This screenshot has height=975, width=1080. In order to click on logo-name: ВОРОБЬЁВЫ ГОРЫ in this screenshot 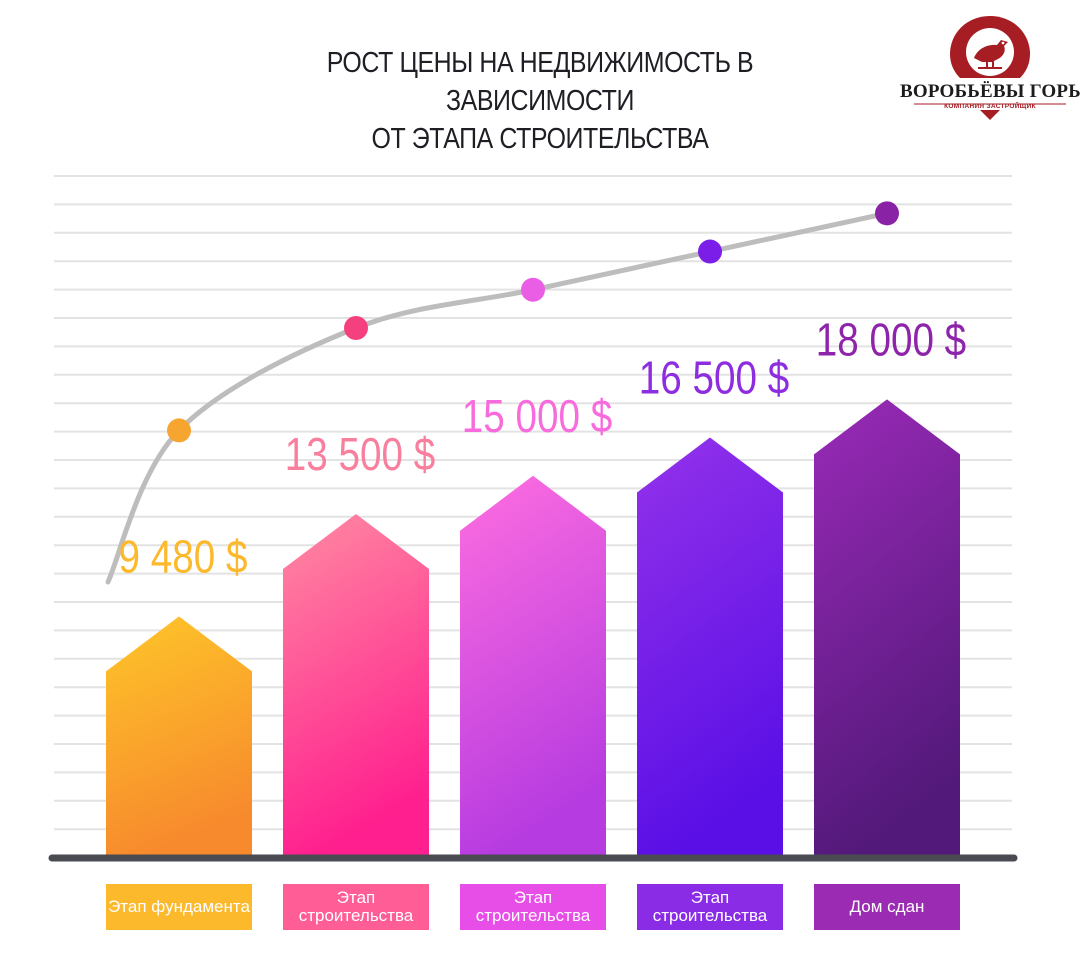, I will do `click(990, 91)`.